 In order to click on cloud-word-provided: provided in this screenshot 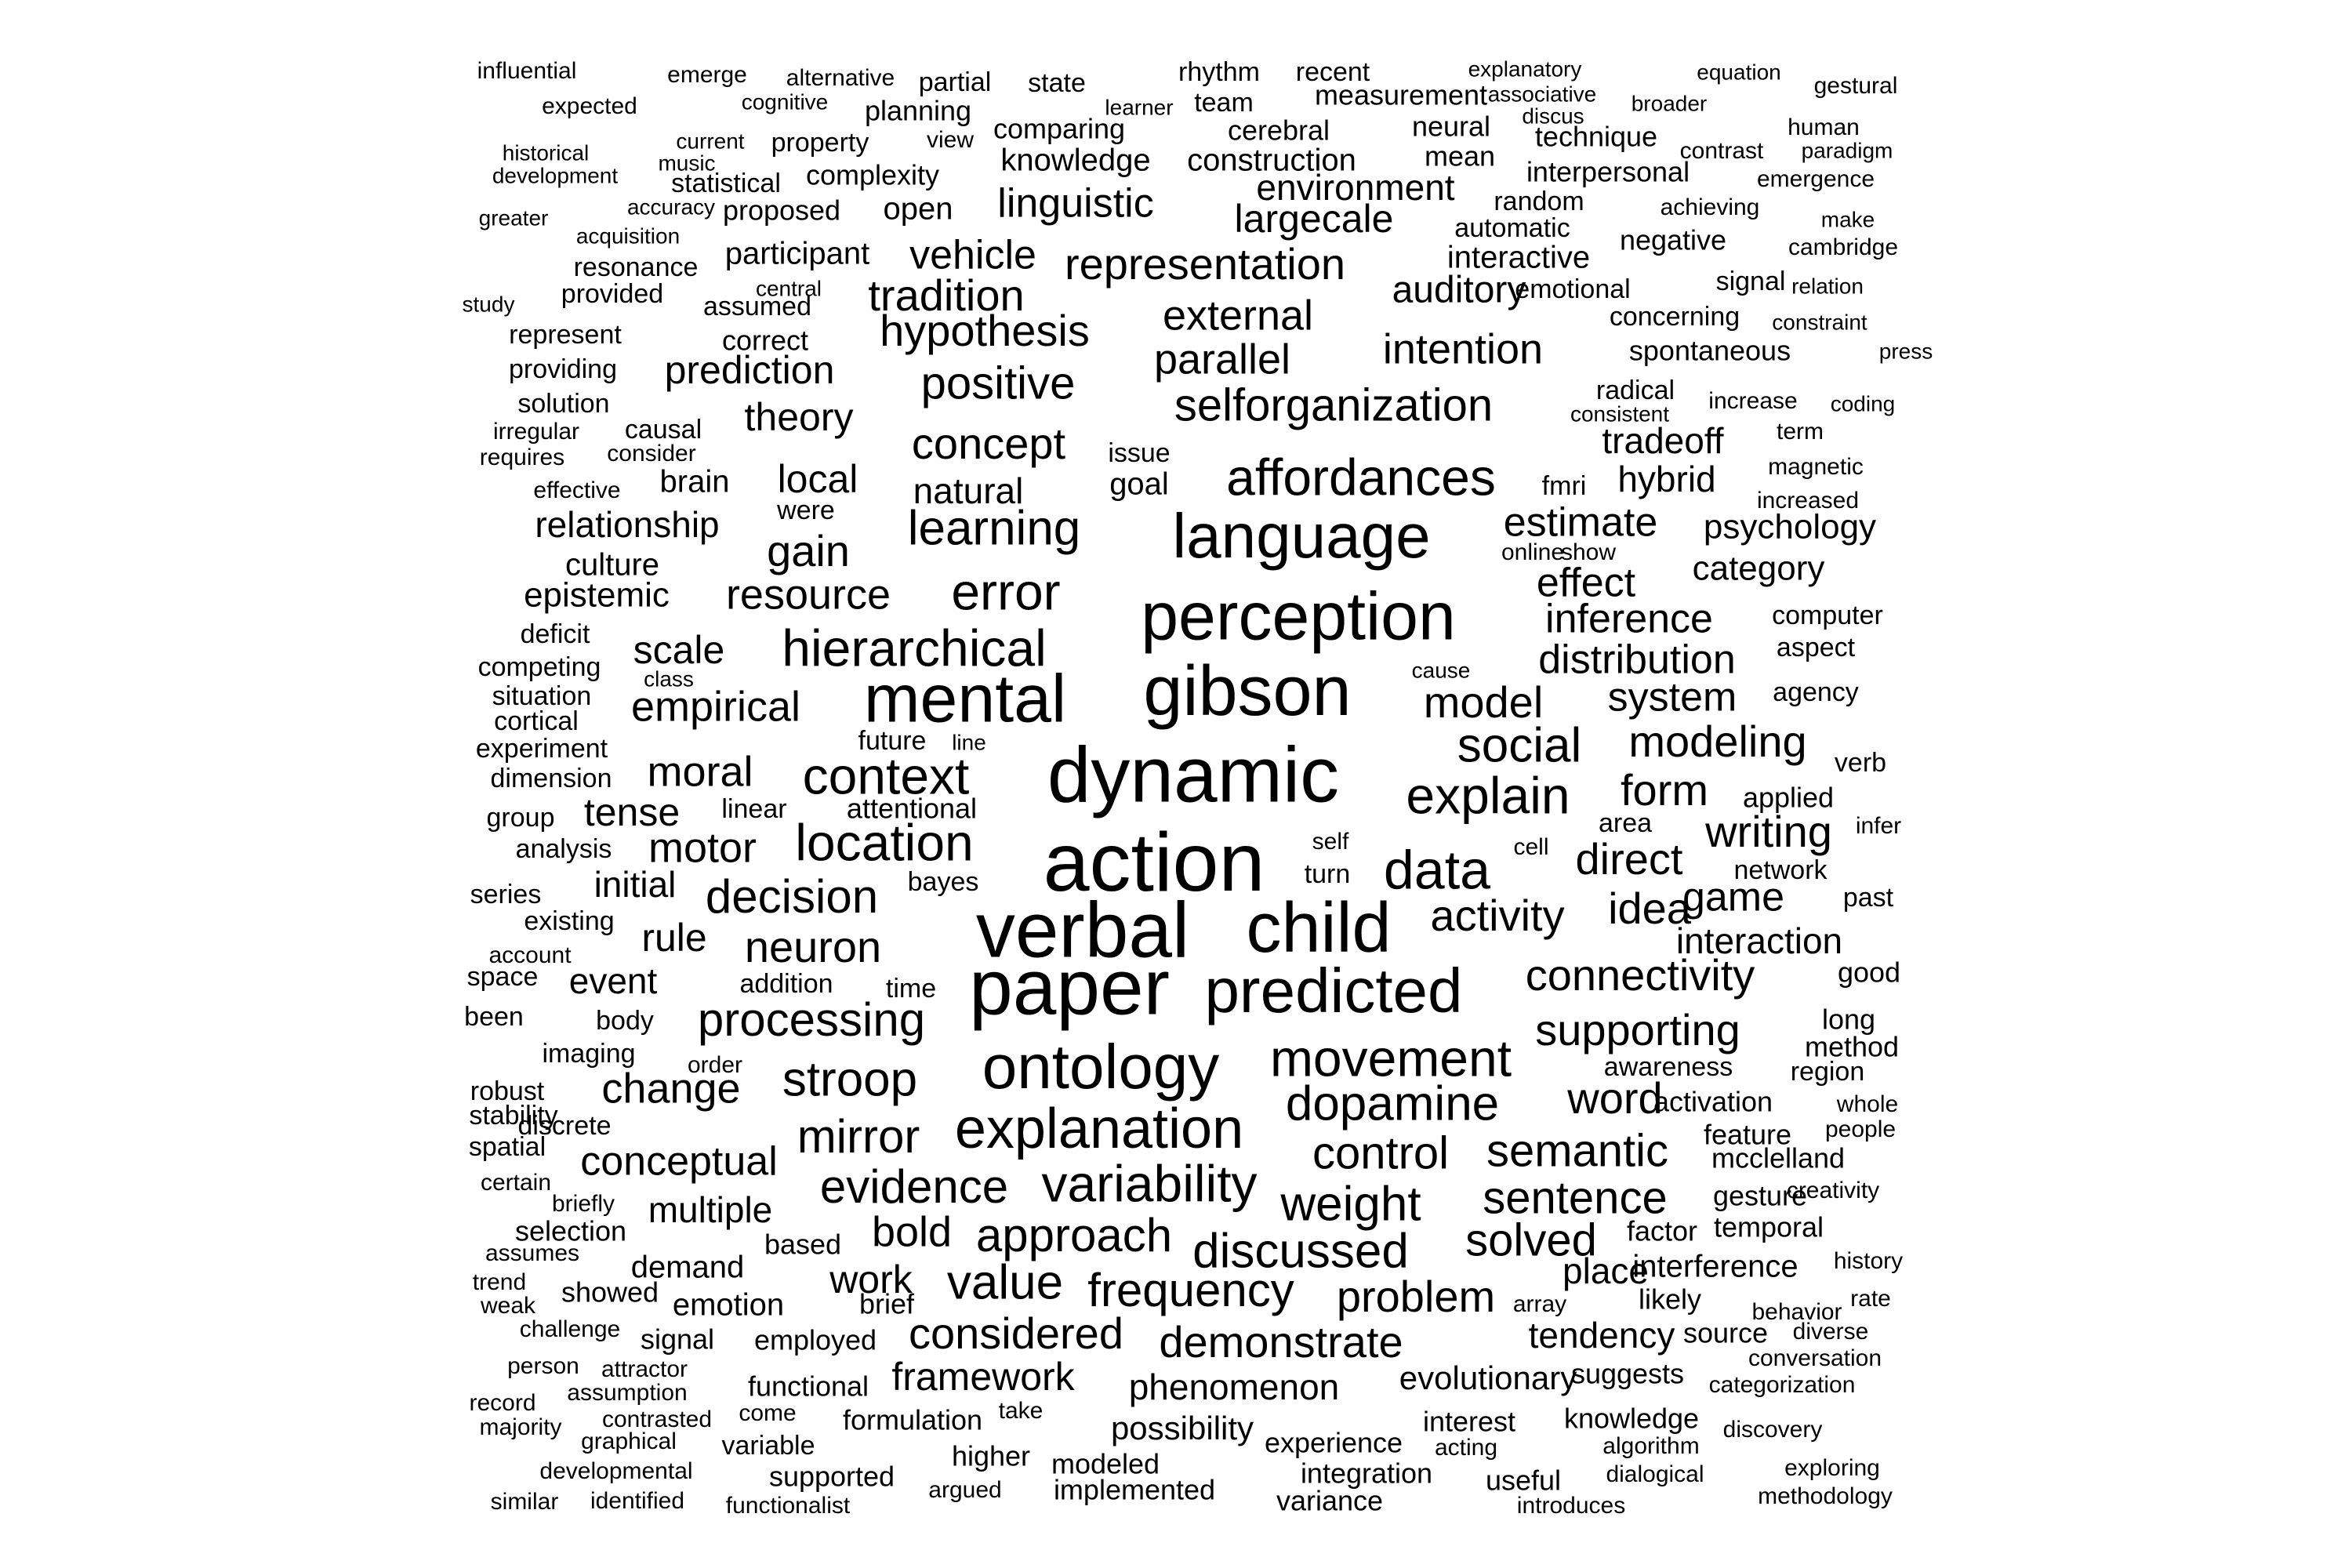, I will do `click(612, 294)`.